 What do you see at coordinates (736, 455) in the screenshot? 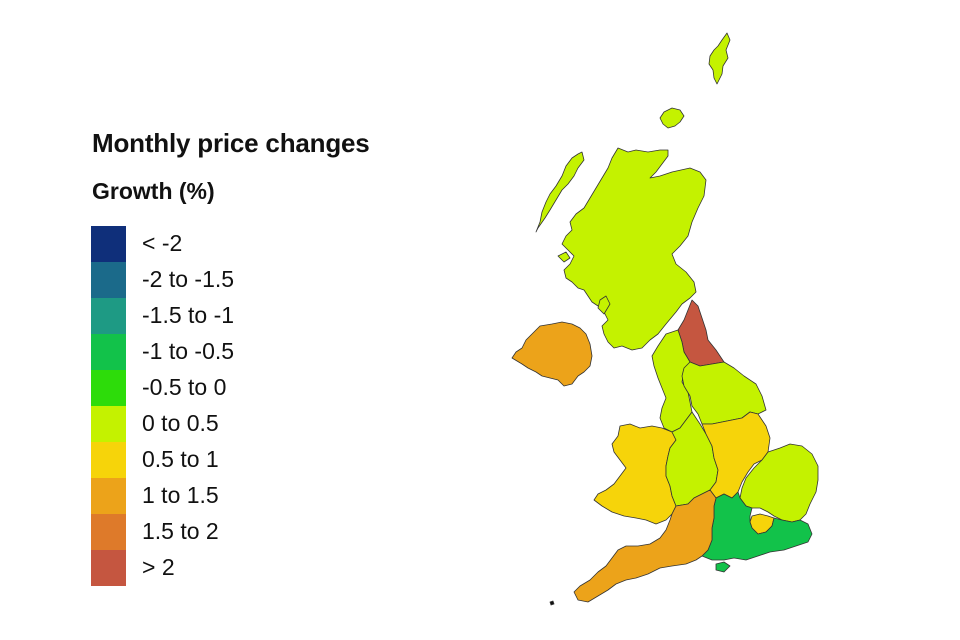
I see `region-east-midlands` at bounding box center [736, 455].